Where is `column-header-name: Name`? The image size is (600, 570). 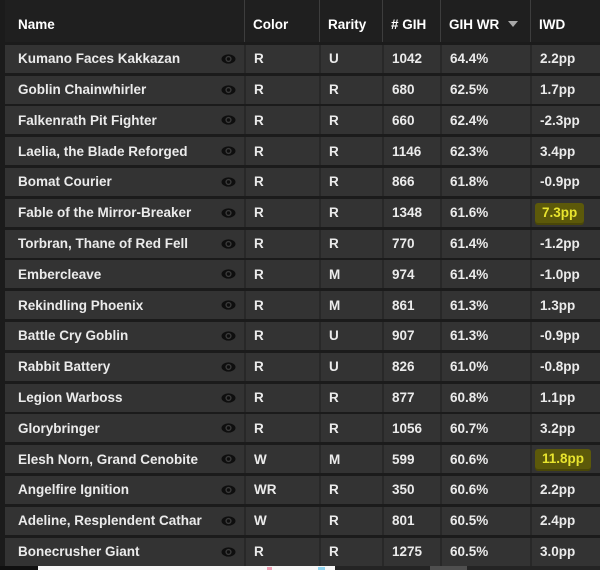
column-header-name: Name is located at coordinates (124, 21).